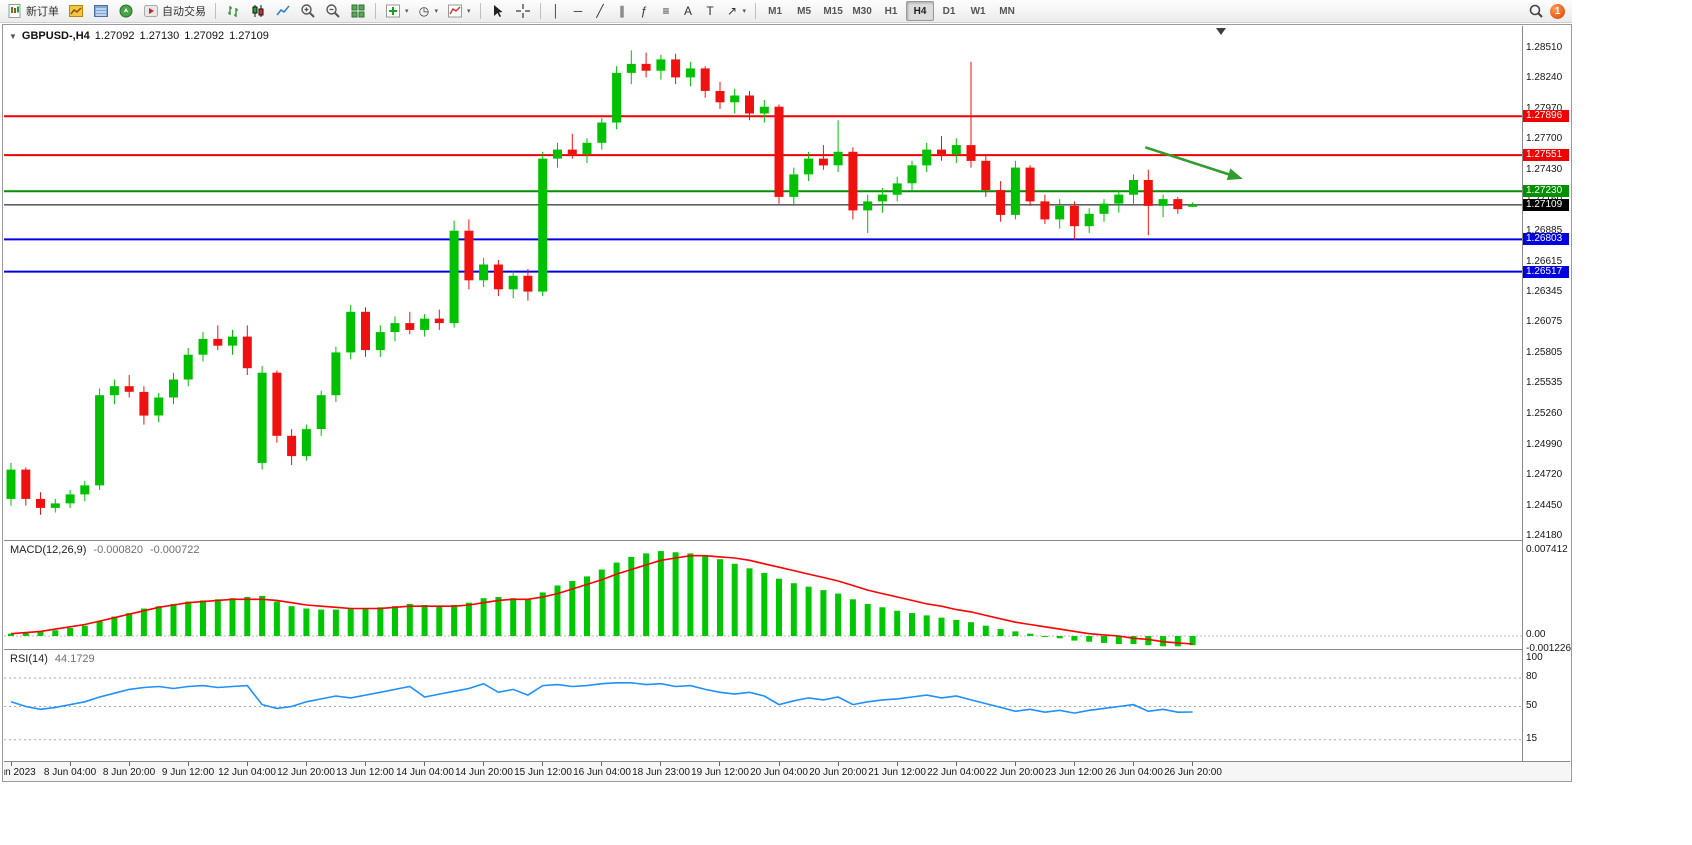 This screenshot has width=1692, height=845. What do you see at coordinates (1189, 162) in the screenshot?
I see `trend-arrow-object` at bounding box center [1189, 162].